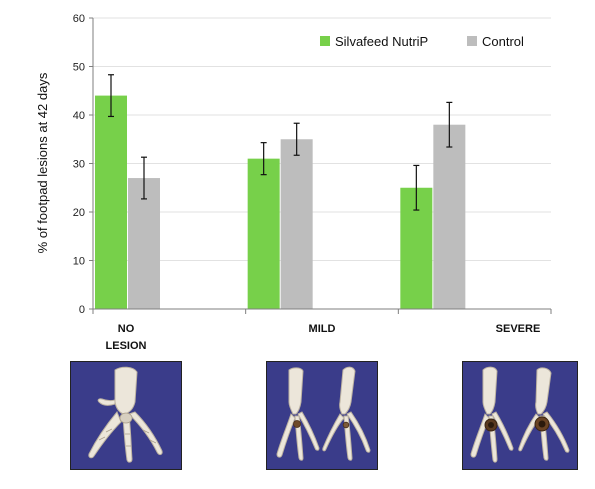 The image size is (595, 489). Describe the element at coordinates (472, 41) in the screenshot. I see `legend-swatch-control` at that location.